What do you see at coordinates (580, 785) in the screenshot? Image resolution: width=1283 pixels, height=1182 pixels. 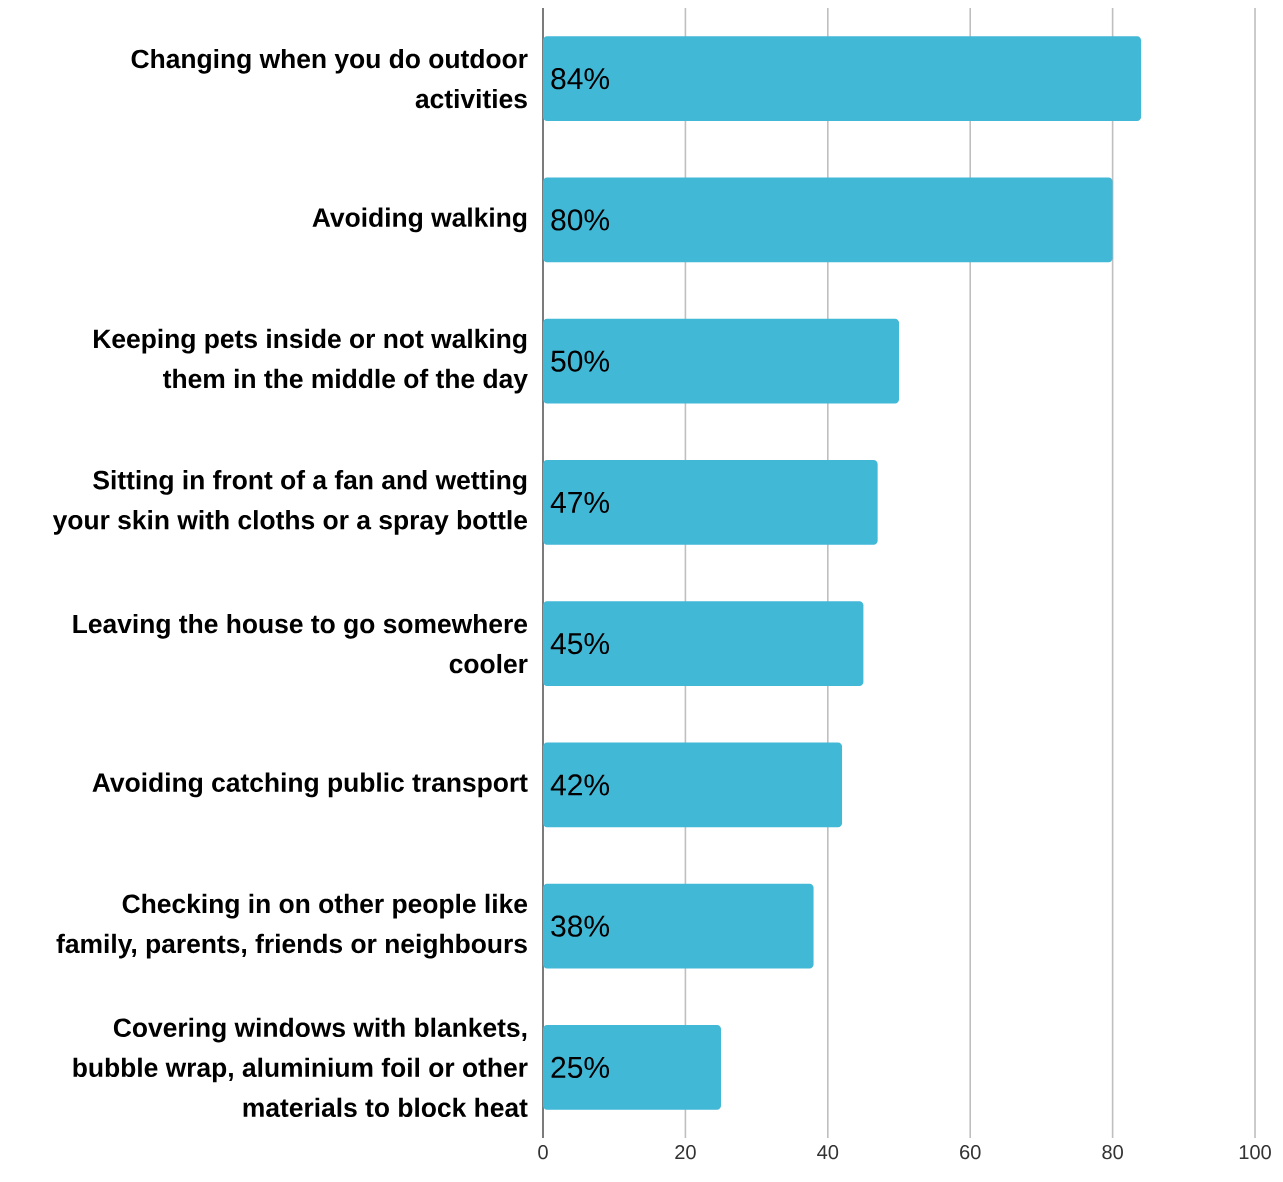 I see `data-label: 42%` at bounding box center [580, 785].